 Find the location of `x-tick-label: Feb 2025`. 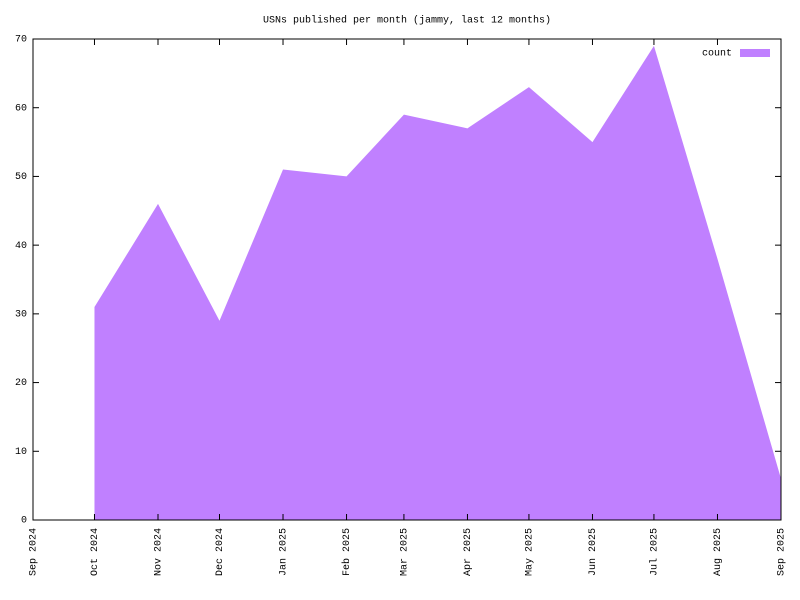

x-tick-label: Feb 2025 is located at coordinates (347, 552).